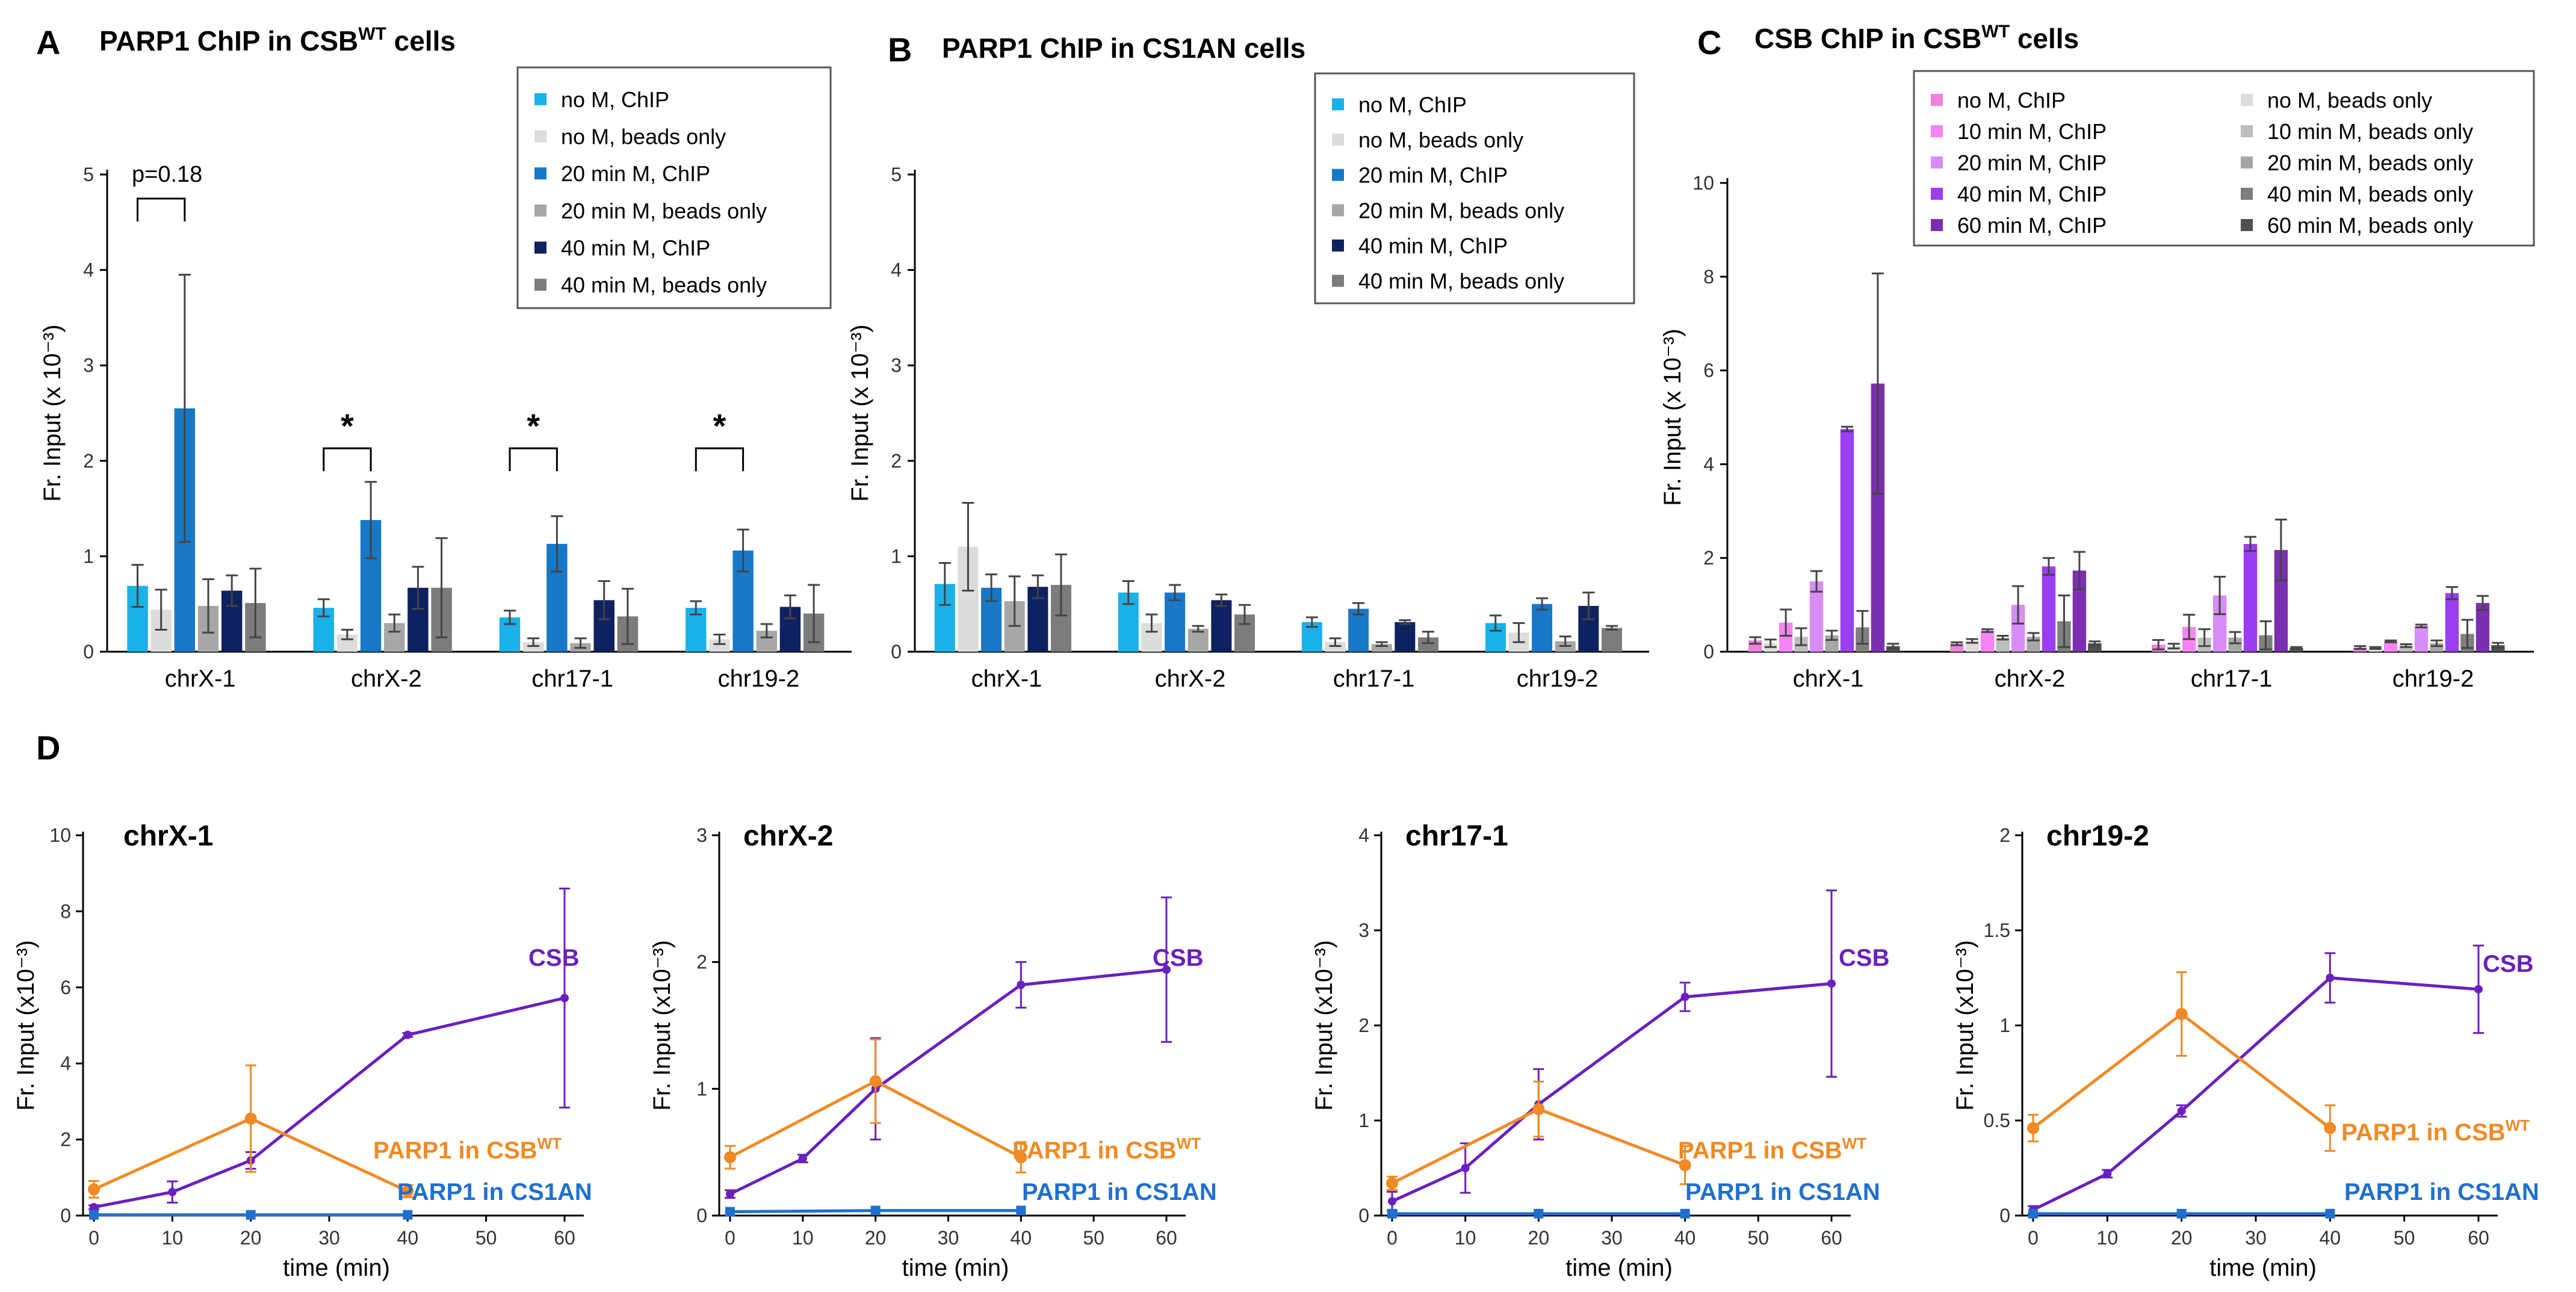 Image resolution: width=2576 pixels, height=1292 pixels. What do you see at coordinates (494, 1192) in the screenshot?
I see `series-label-parp1-in-cs1an: PARP1 in CS1AN` at bounding box center [494, 1192].